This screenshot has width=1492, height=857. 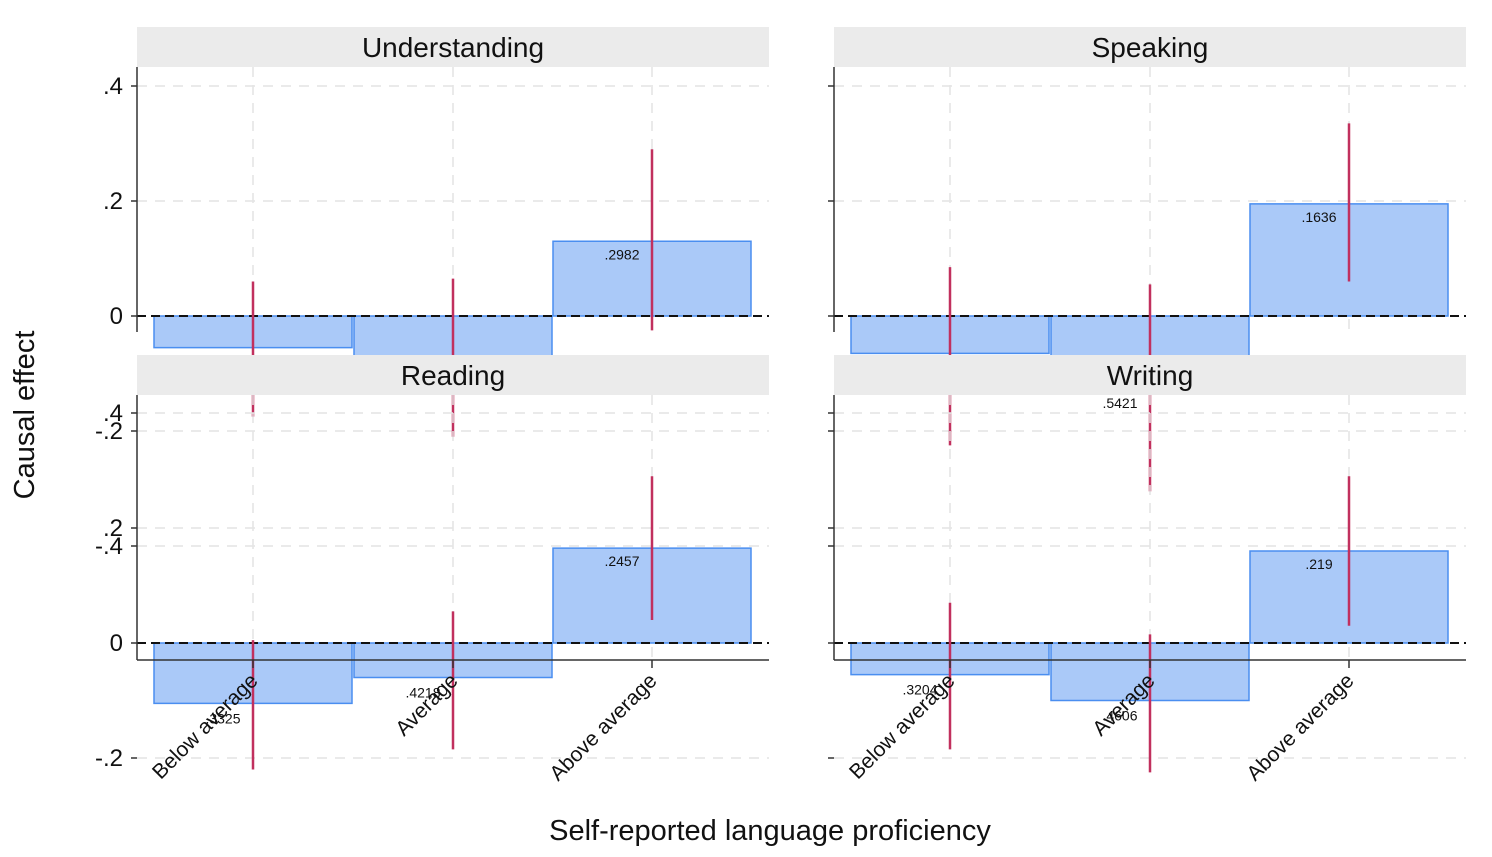 I want to click on y-axis-title: Causal effect, so click(x=25, y=415).